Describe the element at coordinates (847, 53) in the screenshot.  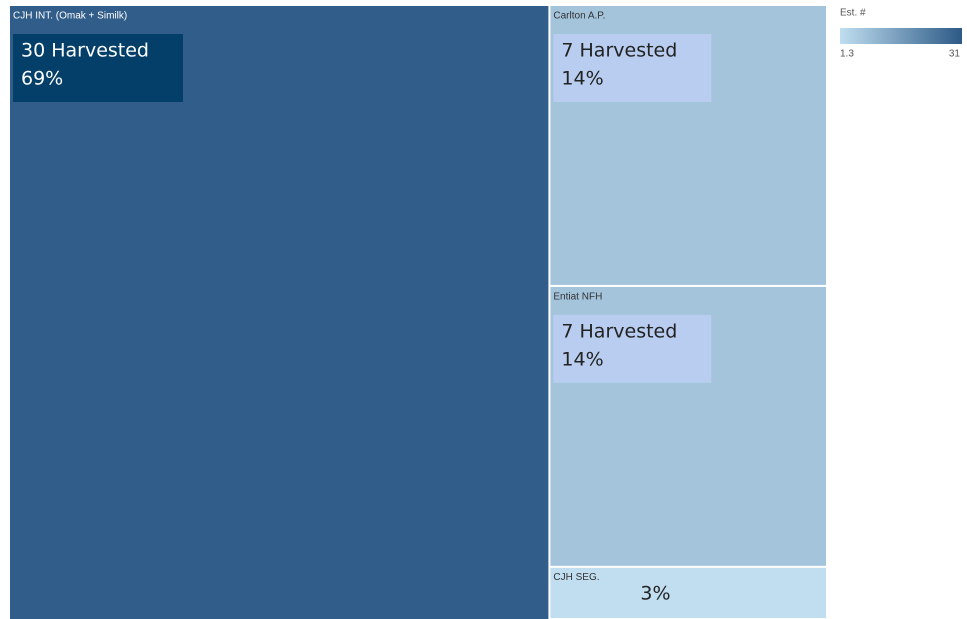
I see `legend-min: 1.3` at that location.